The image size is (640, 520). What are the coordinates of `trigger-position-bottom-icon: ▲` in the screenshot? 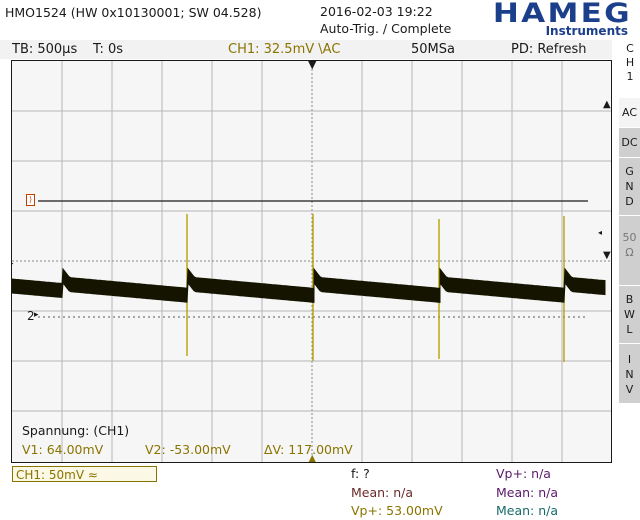 It's located at (312, 457).